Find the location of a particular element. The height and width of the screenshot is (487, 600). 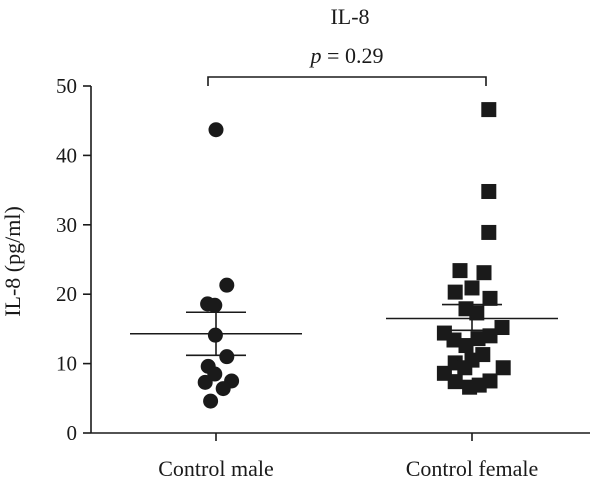

p-symbol: p is located at coordinates (315, 55).